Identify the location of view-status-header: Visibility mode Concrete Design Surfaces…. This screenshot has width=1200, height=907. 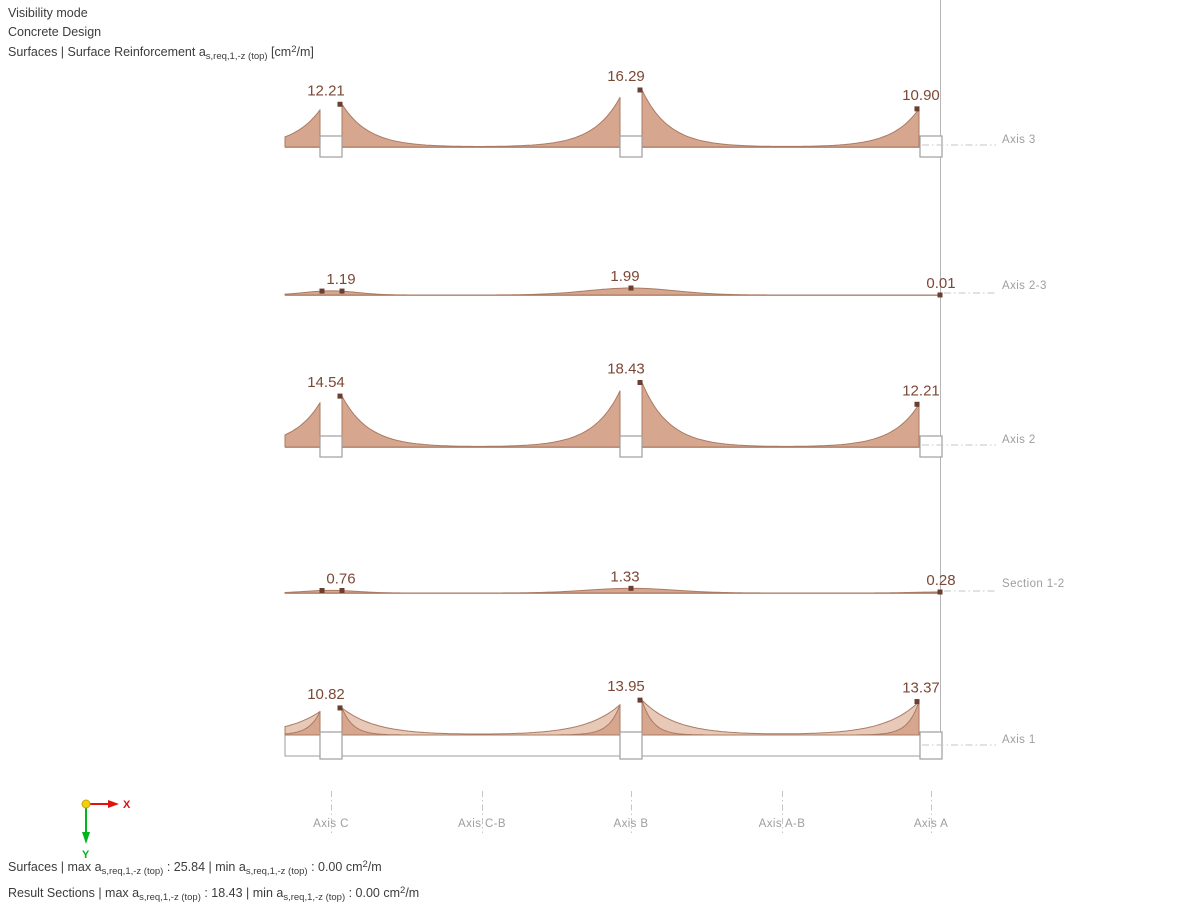
(161, 35).